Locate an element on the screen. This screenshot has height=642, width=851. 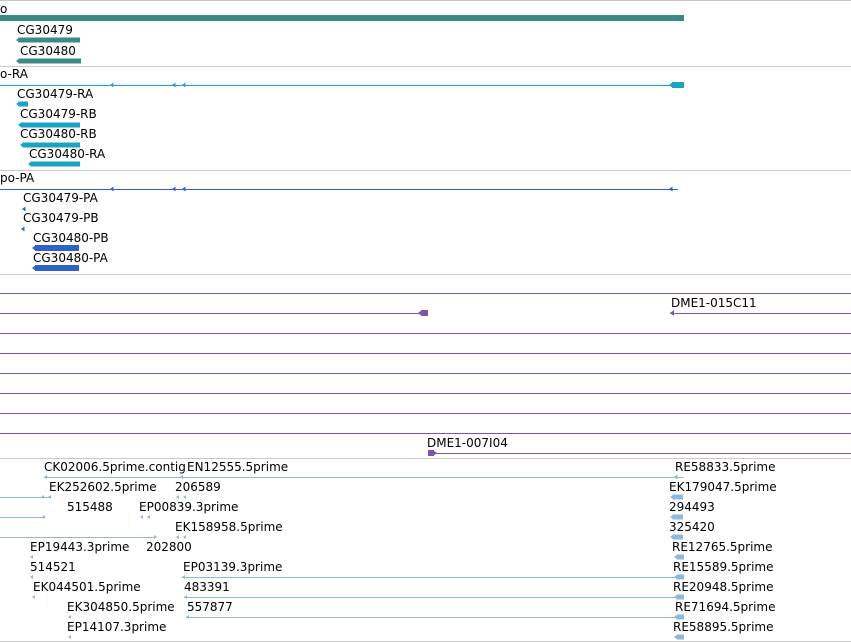
est-202800-arrow is located at coordinates (155, 537).